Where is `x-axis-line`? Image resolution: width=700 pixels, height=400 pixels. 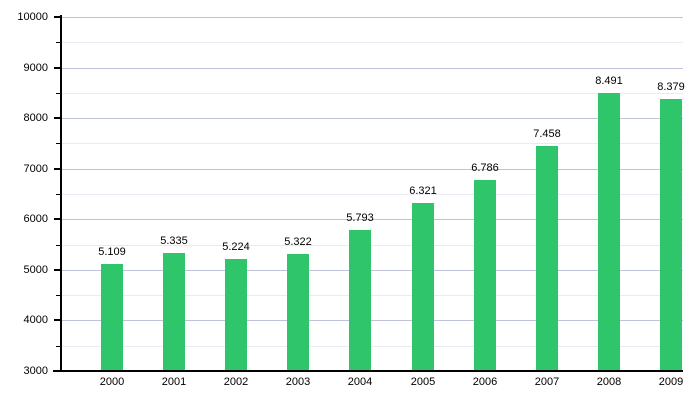 x-axis-line is located at coordinates (368, 371).